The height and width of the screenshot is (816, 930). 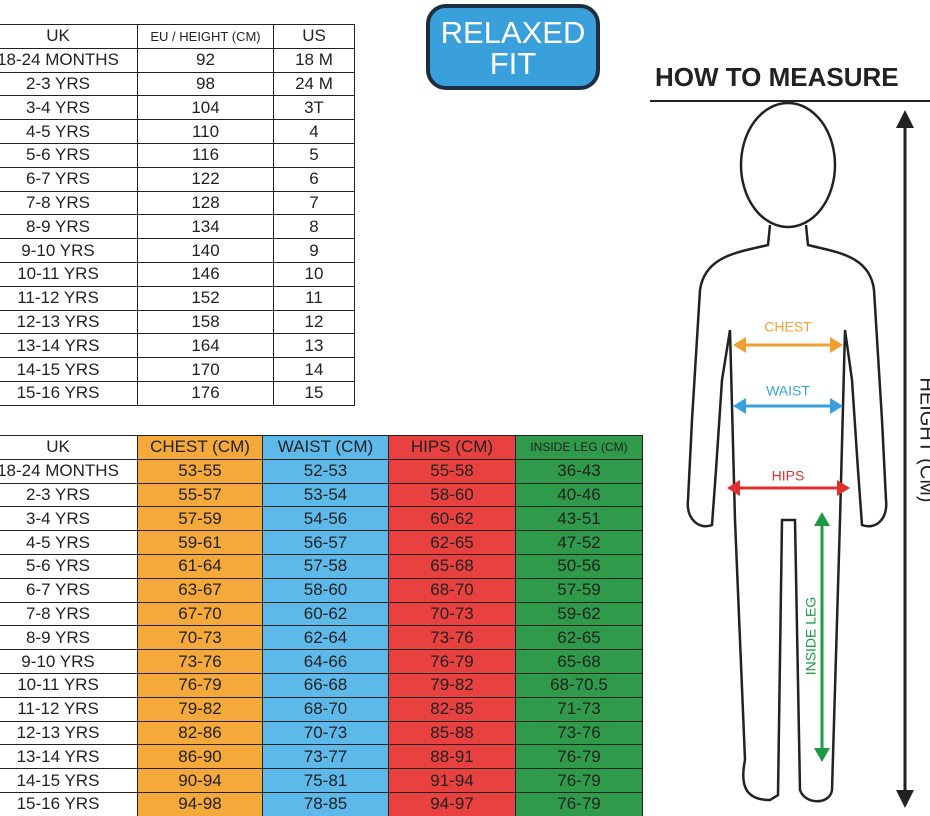 What do you see at coordinates (579, 614) in the screenshot?
I see `table-cell: 59-62` at bounding box center [579, 614].